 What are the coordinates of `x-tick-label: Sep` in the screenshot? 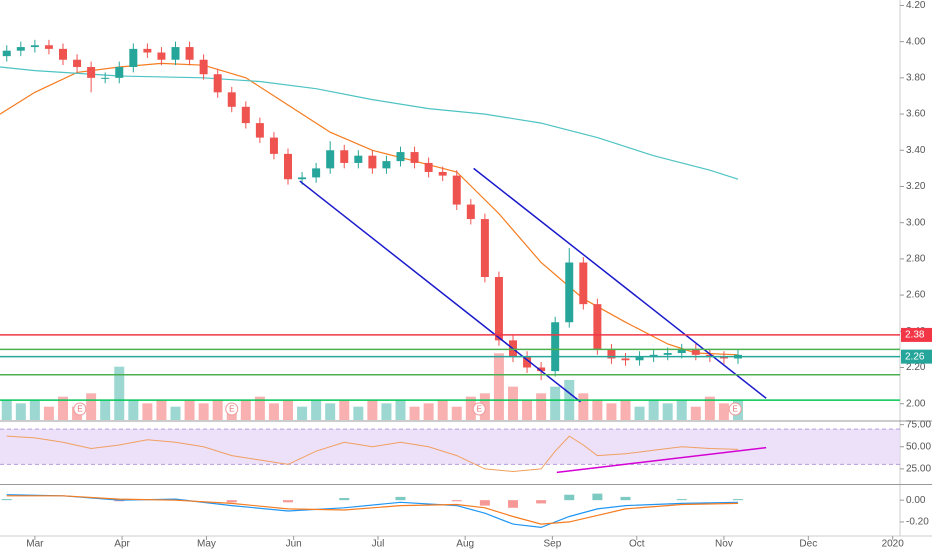 It's located at (552, 544).